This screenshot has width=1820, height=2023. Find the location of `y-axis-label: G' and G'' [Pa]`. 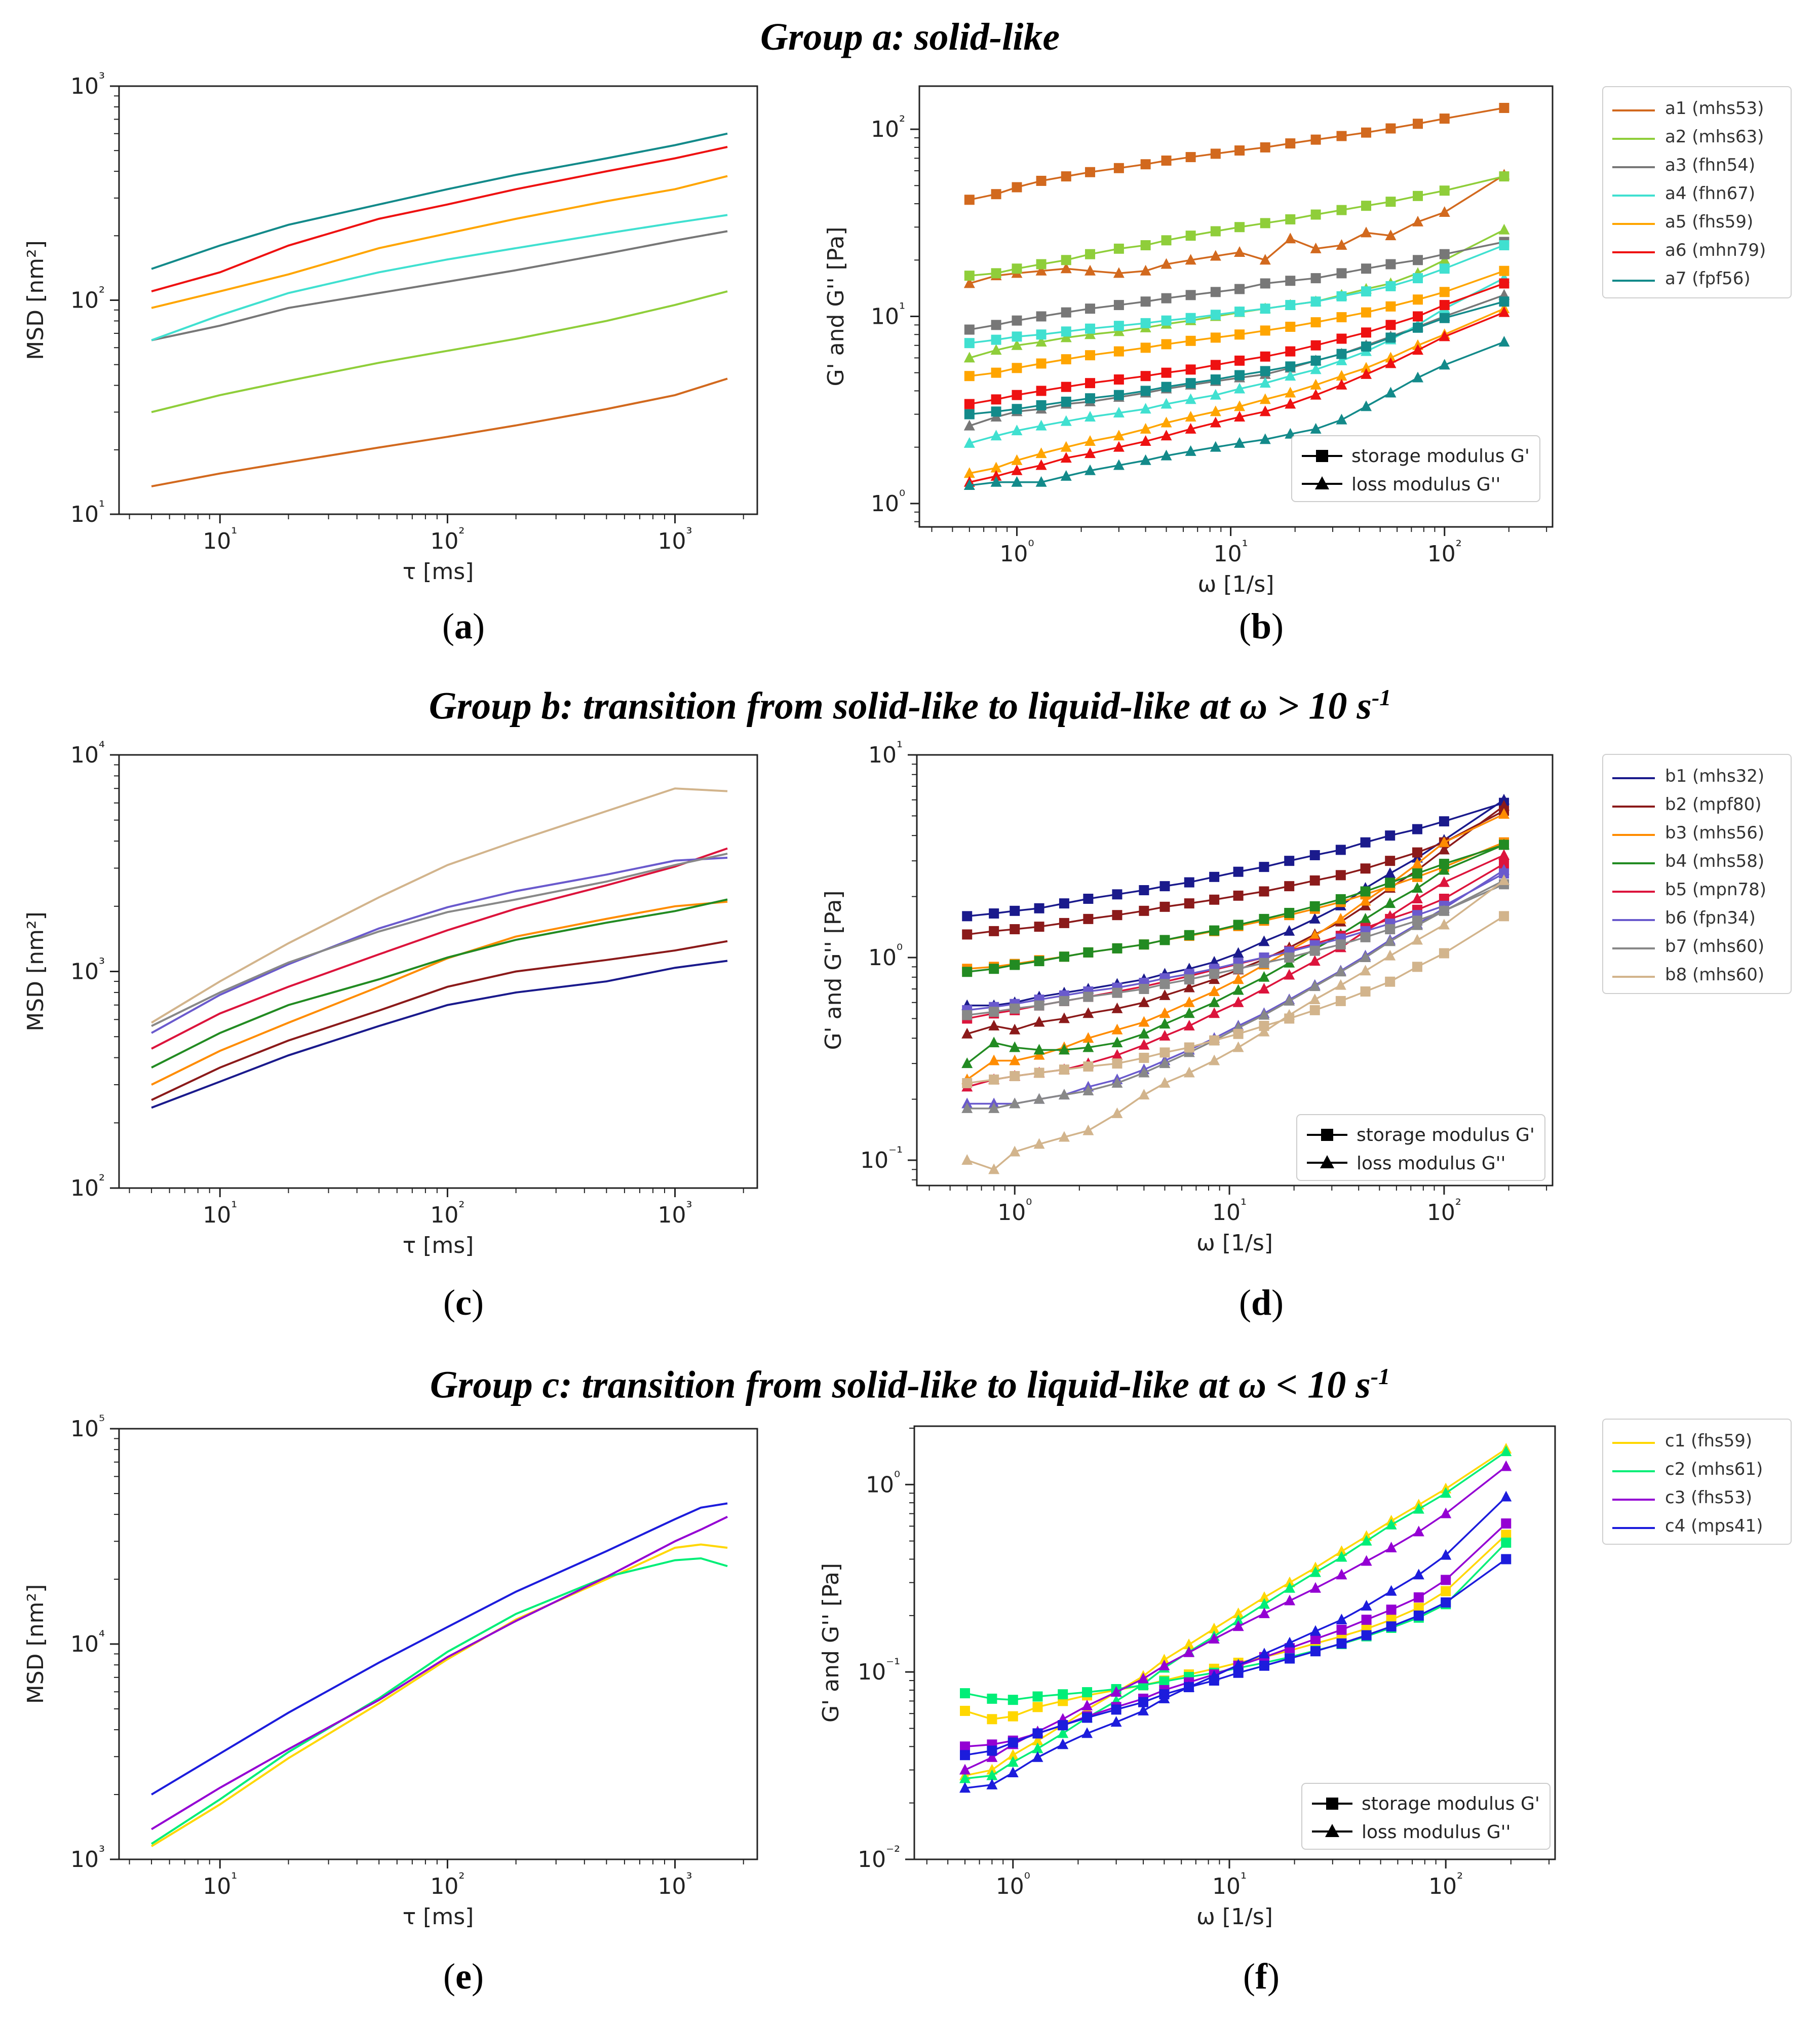

y-axis-label: G' and G'' [Pa] is located at coordinates (834, 970).